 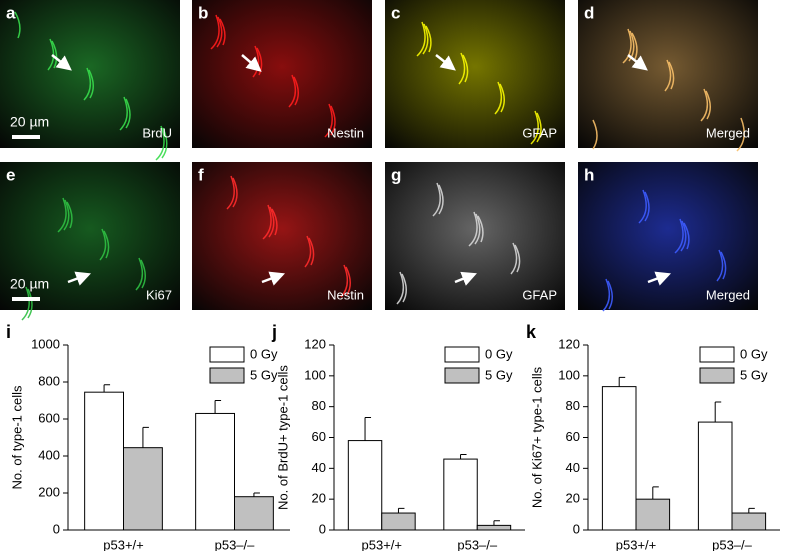 What do you see at coordinates (203, 12) in the screenshot?
I see `panel-letter: b` at bounding box center [203, 12].